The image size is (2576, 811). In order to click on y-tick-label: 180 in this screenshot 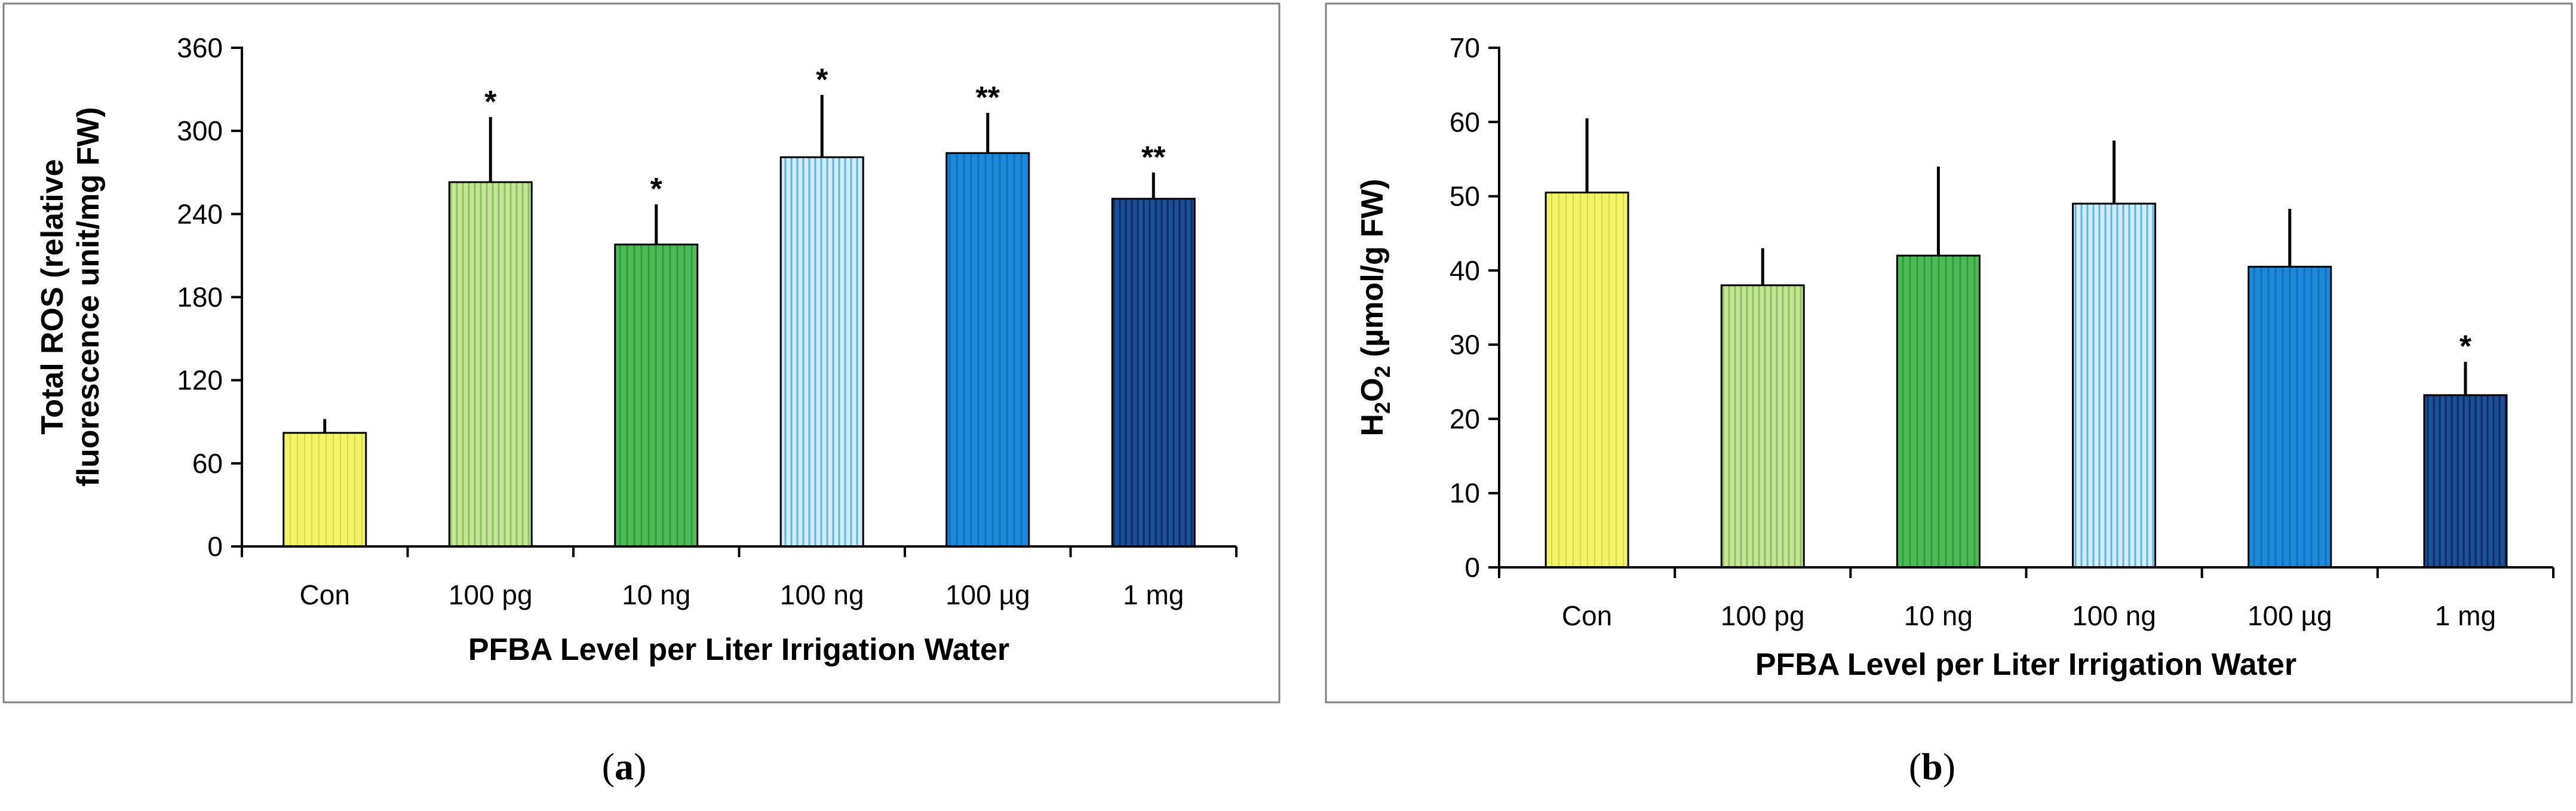, I will do `click(200, 297)`.